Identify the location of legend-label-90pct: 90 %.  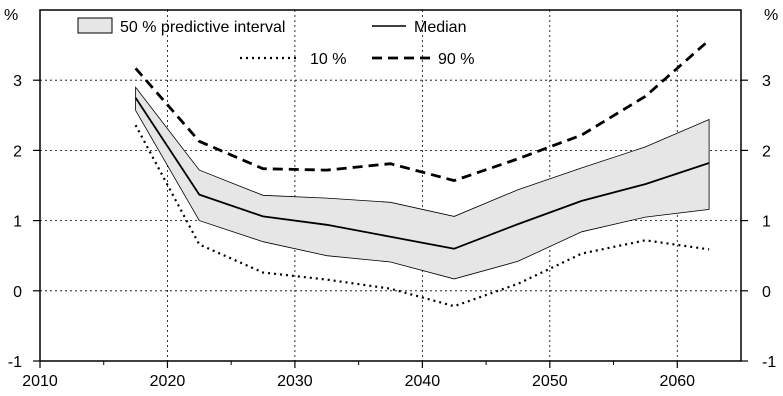
(456, 59).